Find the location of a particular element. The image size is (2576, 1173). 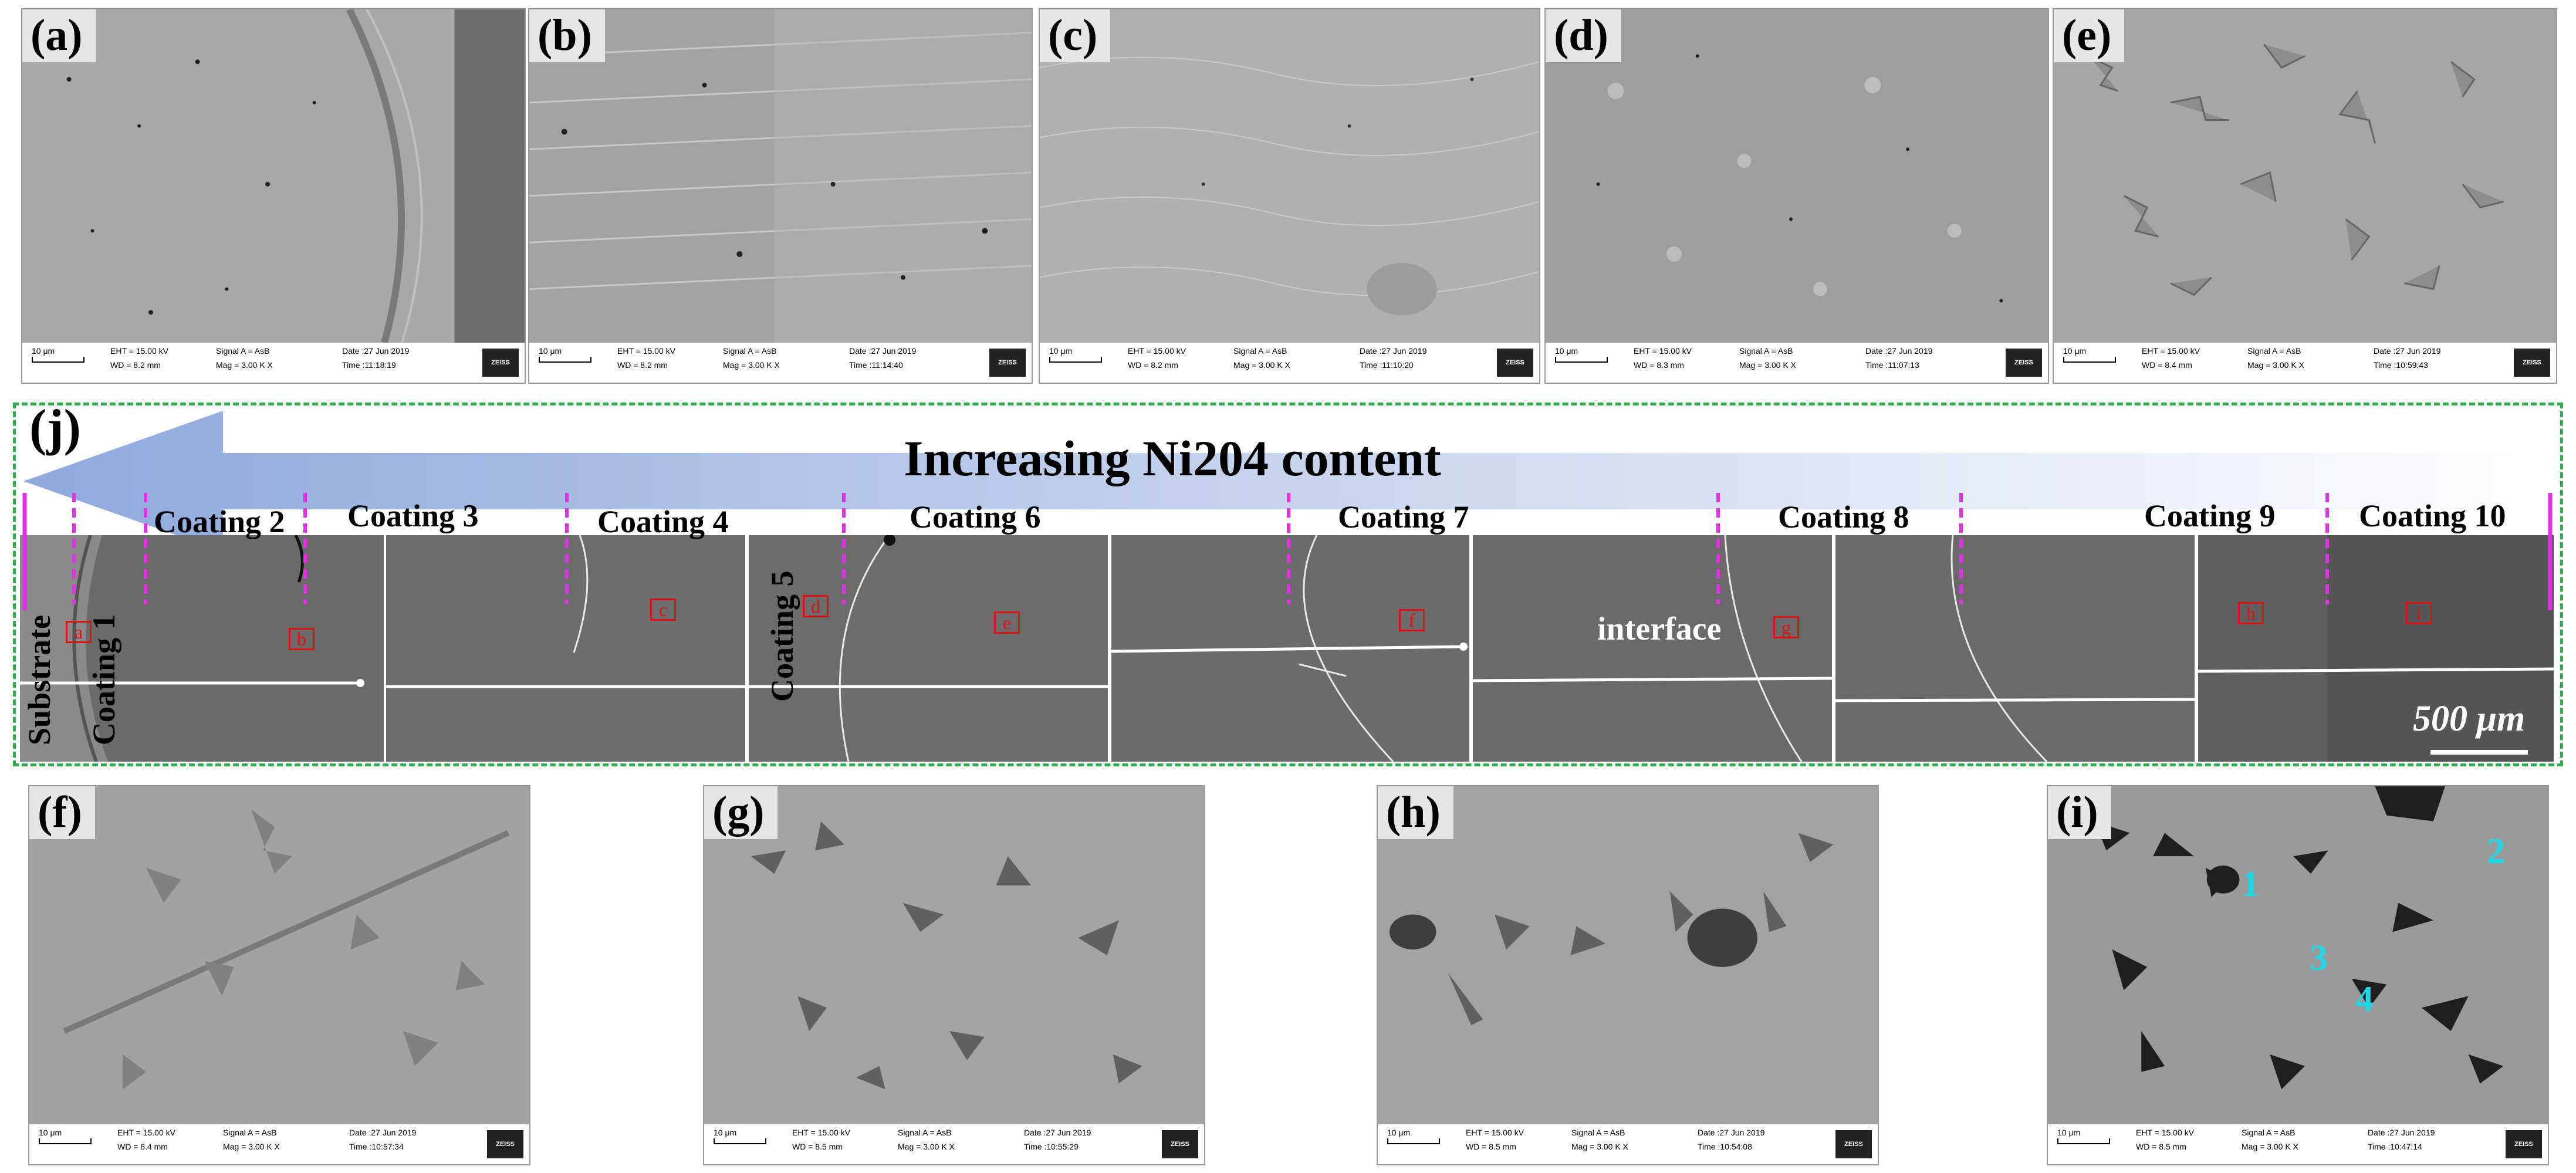

time-text: Time :11:14:40 is located at coordinates (876, 365).